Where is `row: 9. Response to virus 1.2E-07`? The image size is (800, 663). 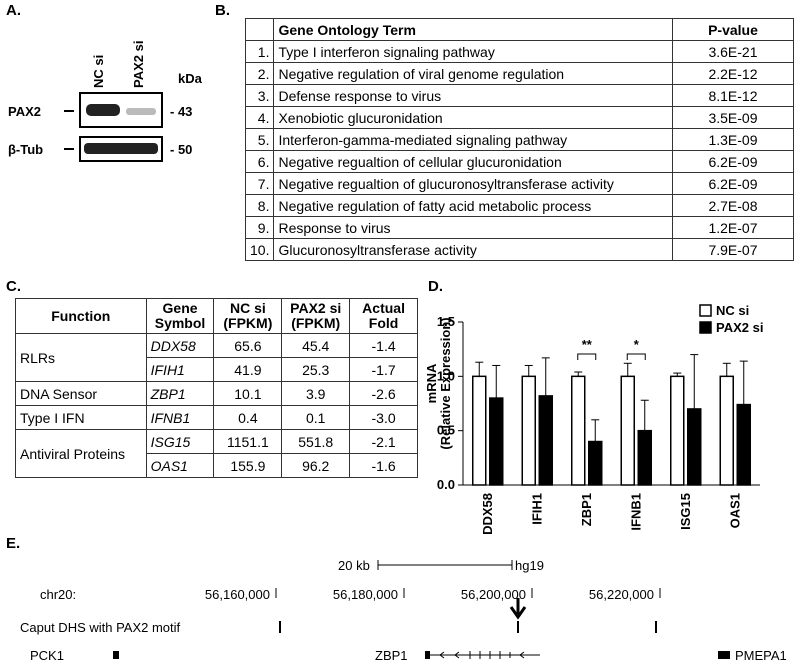
row: 9. Response to virus 1.2E-07 is located at coordinates (519, 227).